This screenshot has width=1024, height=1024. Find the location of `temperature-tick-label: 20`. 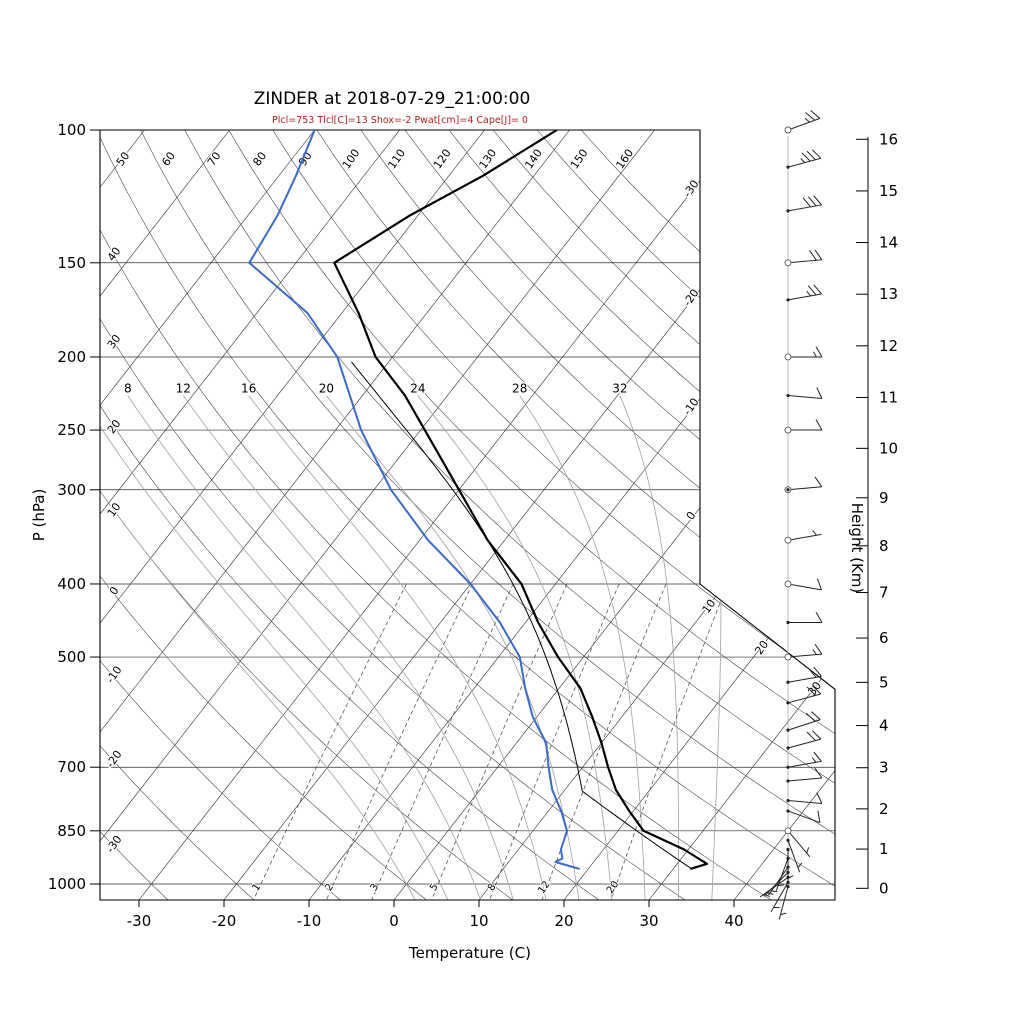

temperature-tick-label: 20 is located at coordinates (563, 921).